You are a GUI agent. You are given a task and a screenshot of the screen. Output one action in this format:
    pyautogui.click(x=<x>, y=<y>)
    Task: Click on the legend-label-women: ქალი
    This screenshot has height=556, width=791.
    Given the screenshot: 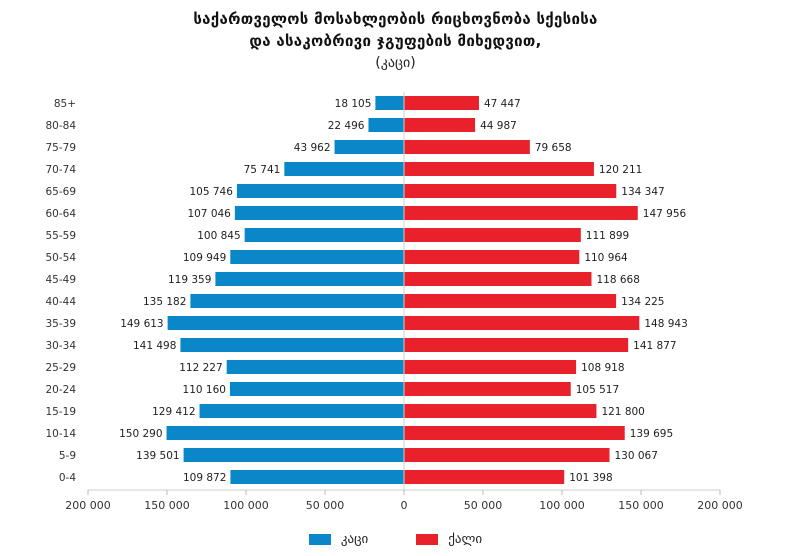 What is the action you would take?
    pyautogui.click(x=465, y=539)
    